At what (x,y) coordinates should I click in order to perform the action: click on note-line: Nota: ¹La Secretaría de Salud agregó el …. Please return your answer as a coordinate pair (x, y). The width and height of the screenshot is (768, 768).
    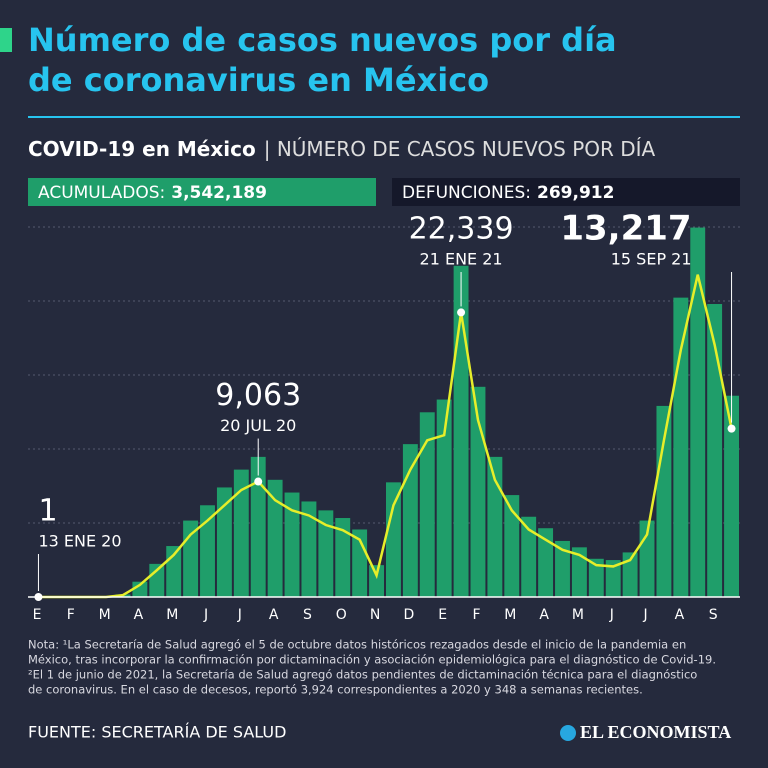
    Looking at the image, I should click on (357, 645).